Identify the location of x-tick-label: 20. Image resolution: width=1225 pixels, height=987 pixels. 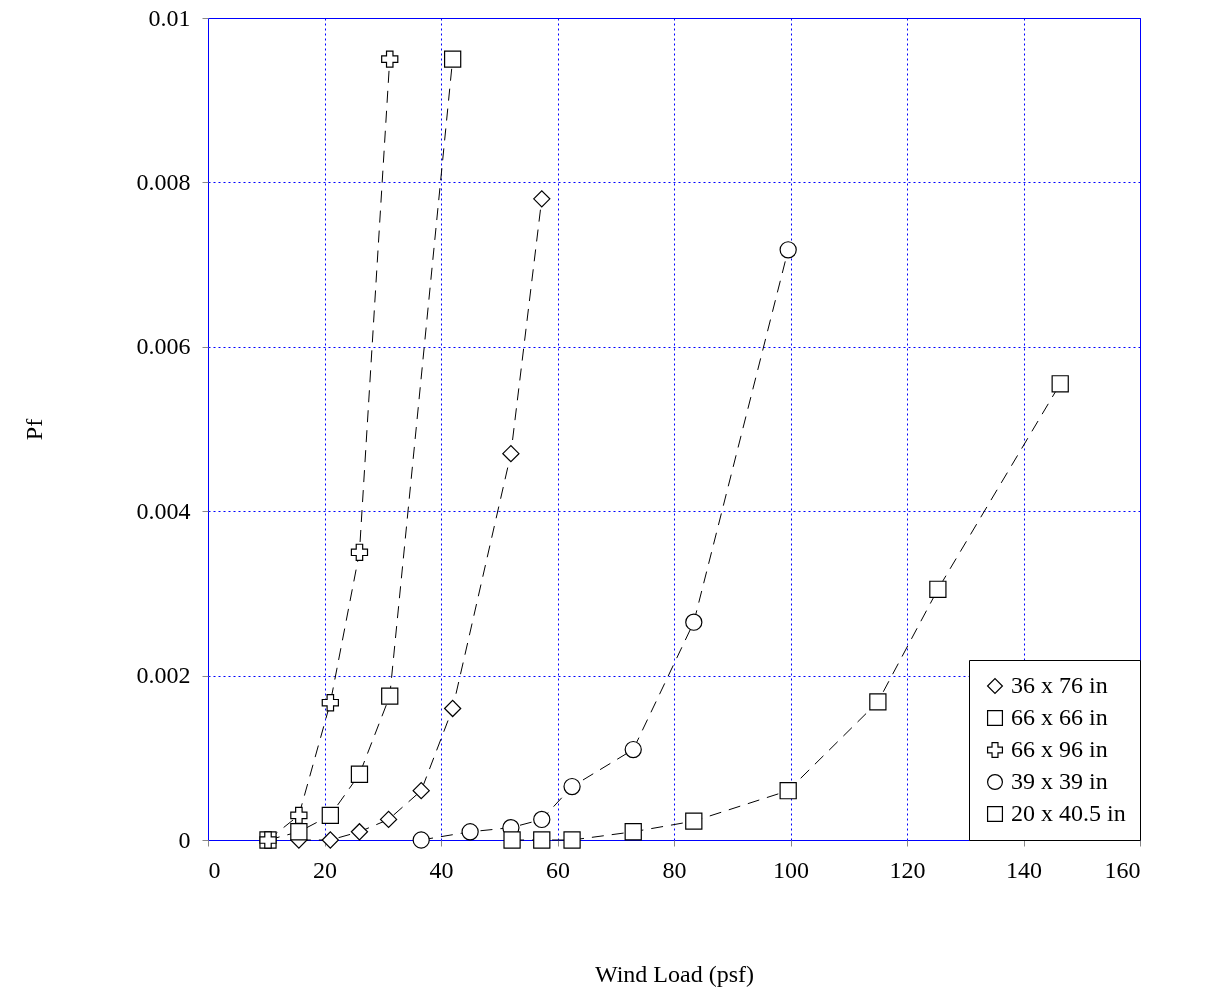
(325, 869).